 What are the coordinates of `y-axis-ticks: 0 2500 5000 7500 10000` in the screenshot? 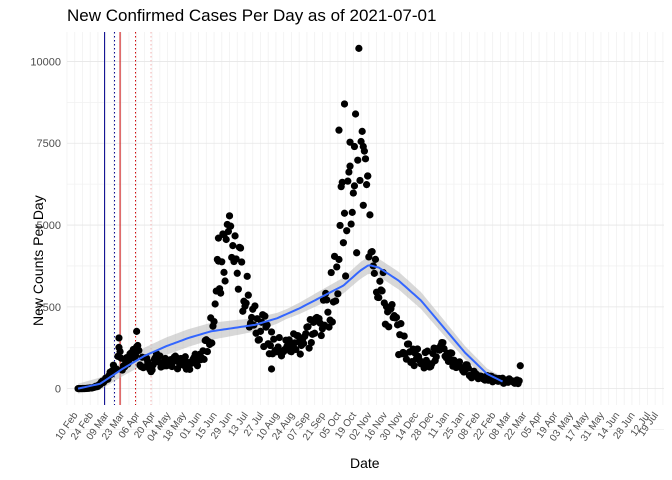 It's located at (45, 225).